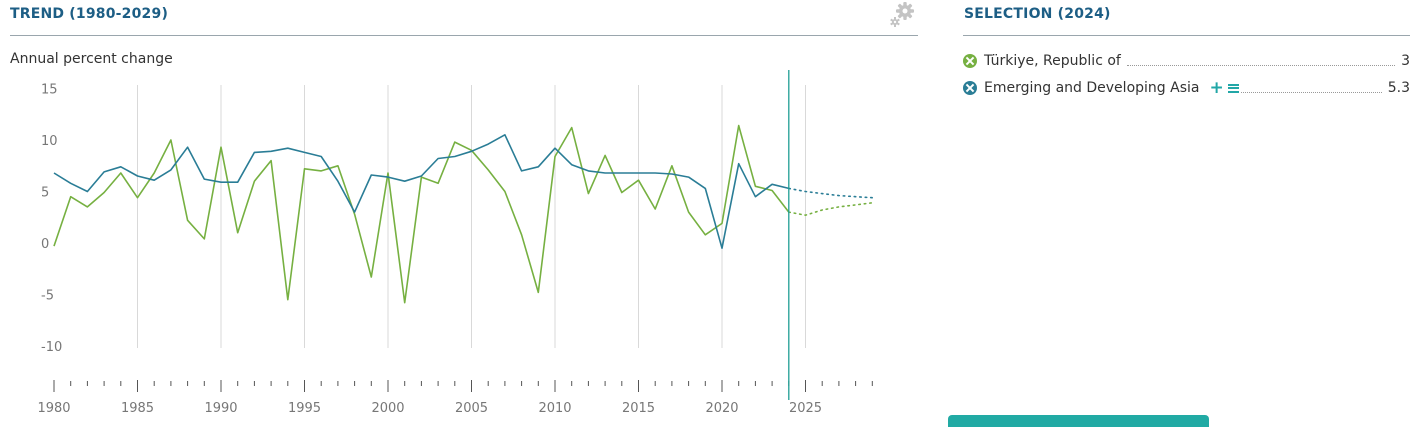 The height and width of the screenshot is (427, 1421). Describe the element at coordinates (49, 90) in the screenshot. I see `y-tick-label: 15` at that location.